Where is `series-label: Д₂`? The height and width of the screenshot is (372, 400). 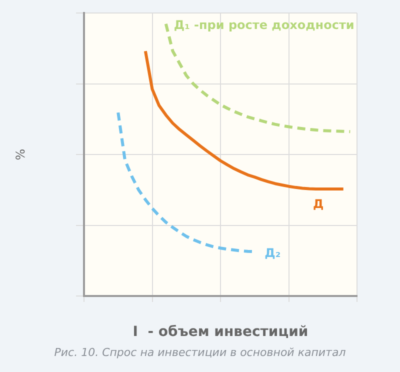
series-label: Д₂ is located at coordinates (272, 253).